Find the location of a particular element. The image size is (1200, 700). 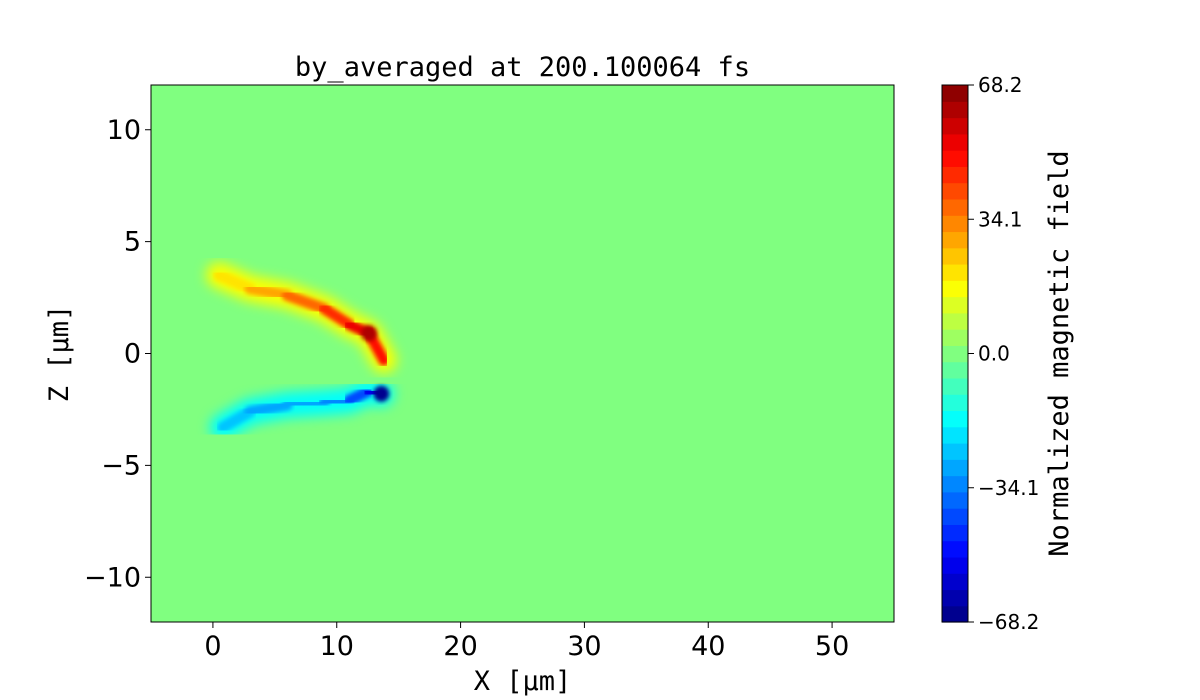

colorbar-bands is located at coordinates (955, 354).